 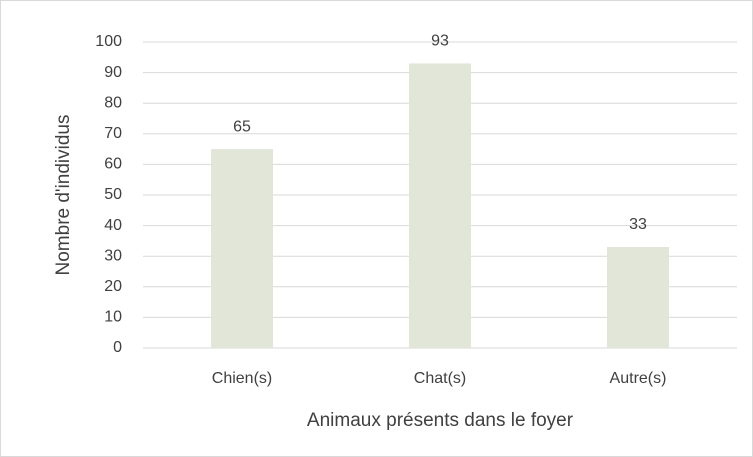 What do you see at coordinates (242, 378) in the screenshot?
I see `x-tick-label: Chien(s)` at bounding box center [242, 378].